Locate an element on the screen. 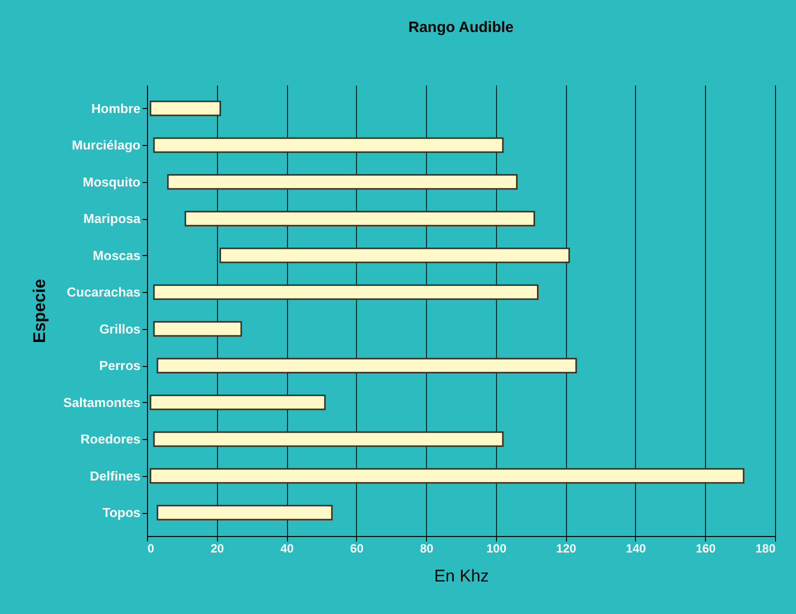  y-tick-label: Hombre is located at coordinates (115, 108).